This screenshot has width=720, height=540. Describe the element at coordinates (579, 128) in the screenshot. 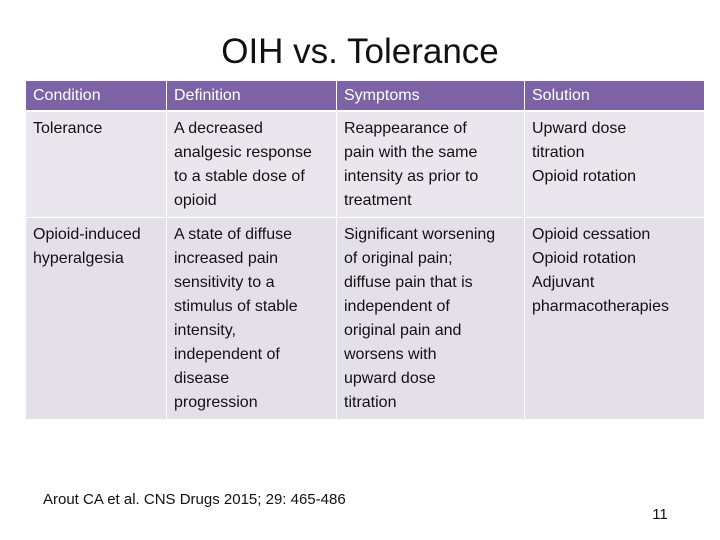

I see `cell-text: Upward dose` at that location.